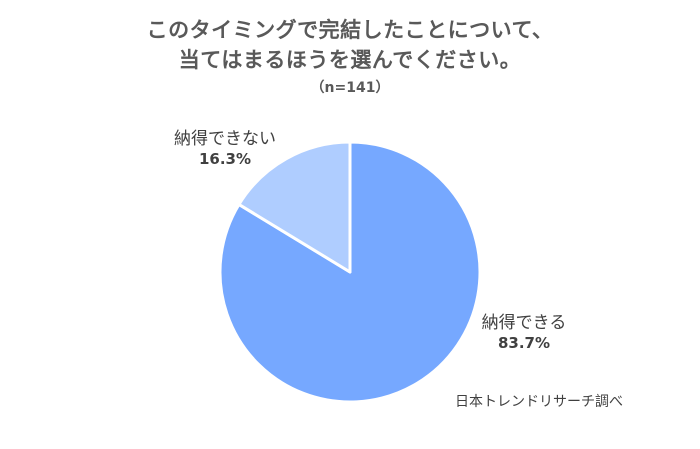 This screenshot has width=700, height=449. I want to click on slice-label-not-convinced: 納得できない 16.3%, so click(225, 149).